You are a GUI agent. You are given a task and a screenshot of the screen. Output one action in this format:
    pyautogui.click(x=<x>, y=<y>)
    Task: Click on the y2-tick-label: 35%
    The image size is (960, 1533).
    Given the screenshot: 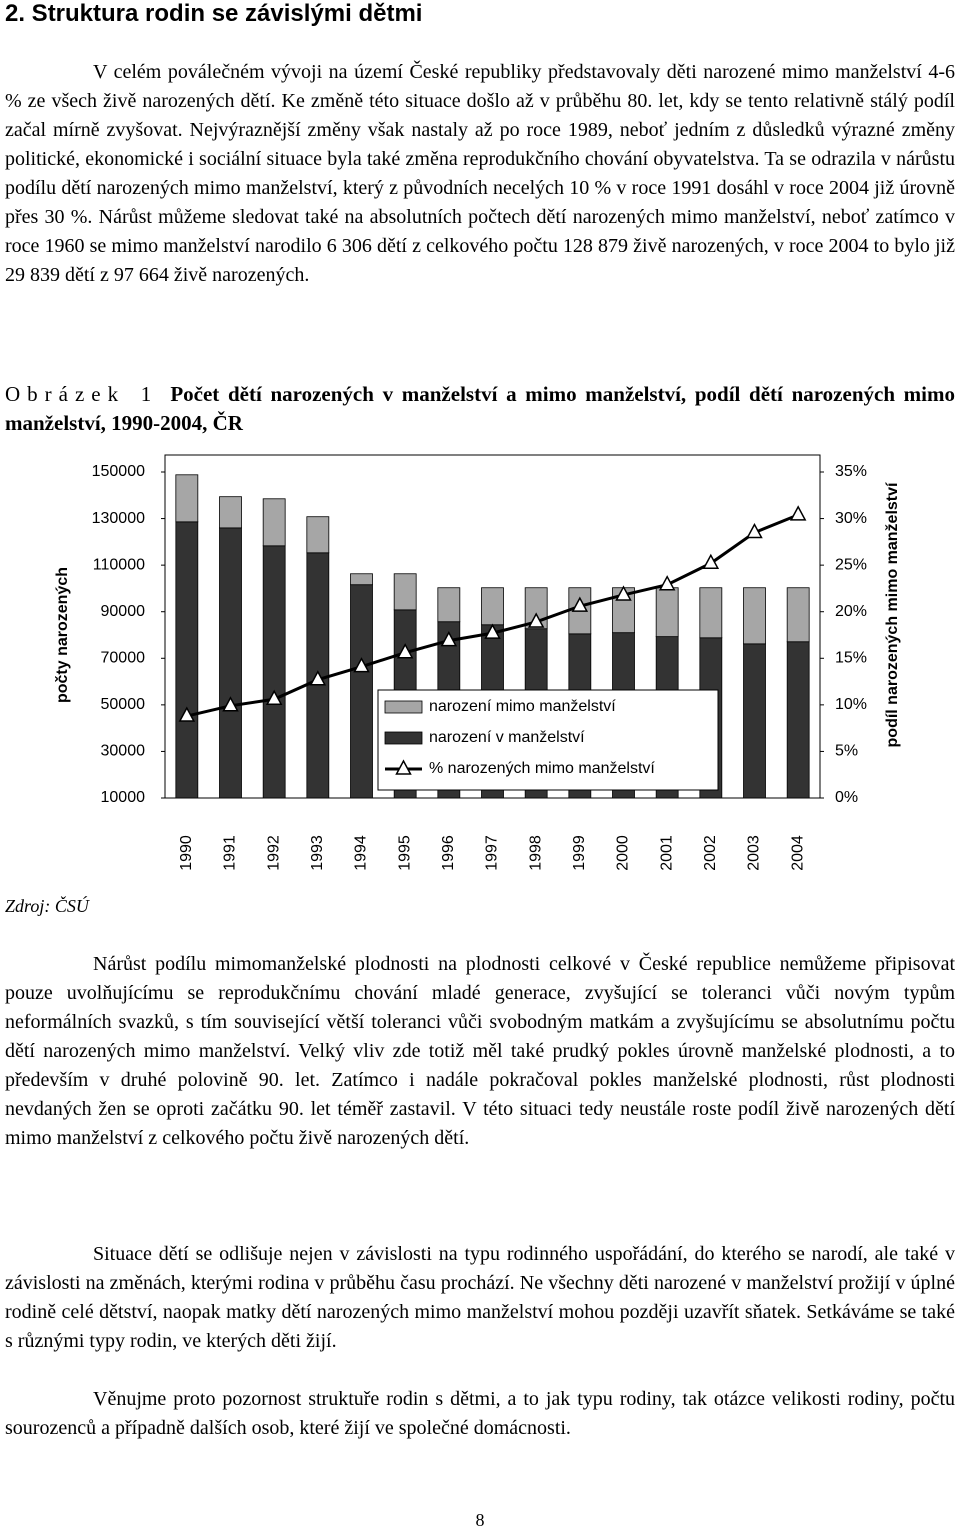 What is the action you would take?
    pyautogui.click(x=851, y=471)
    